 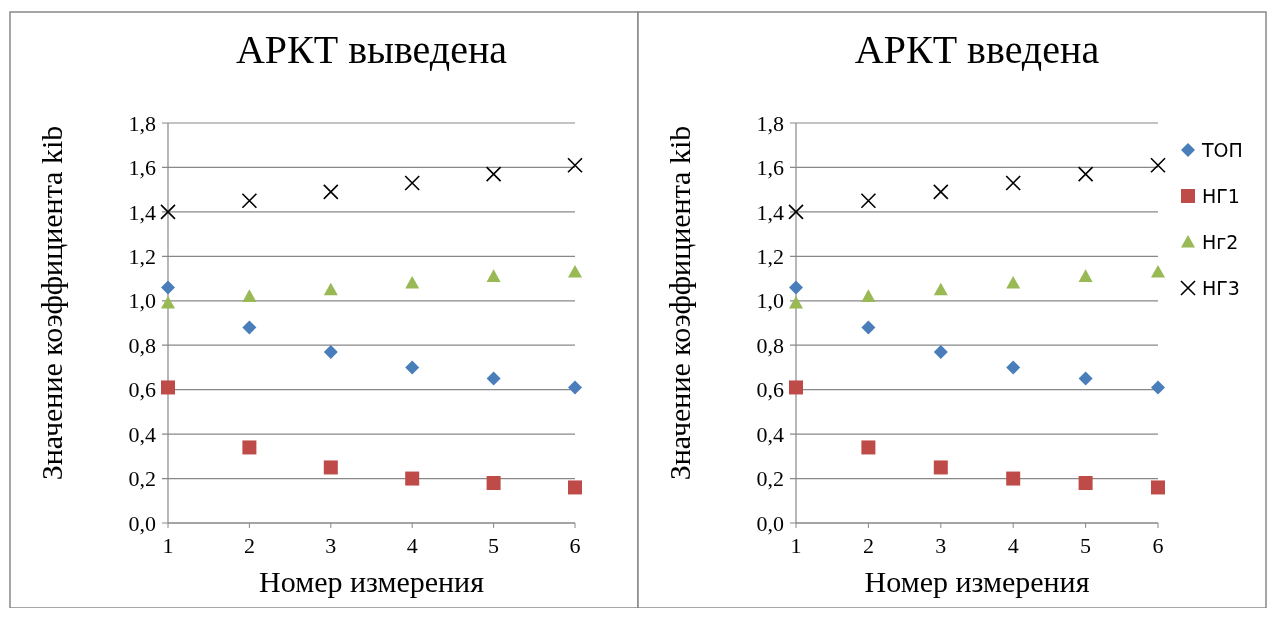 What do you see at coordinates (1222, 149) in the screenshot?
I see `legend-label: ТОП` at bounding box center [1222, 149].